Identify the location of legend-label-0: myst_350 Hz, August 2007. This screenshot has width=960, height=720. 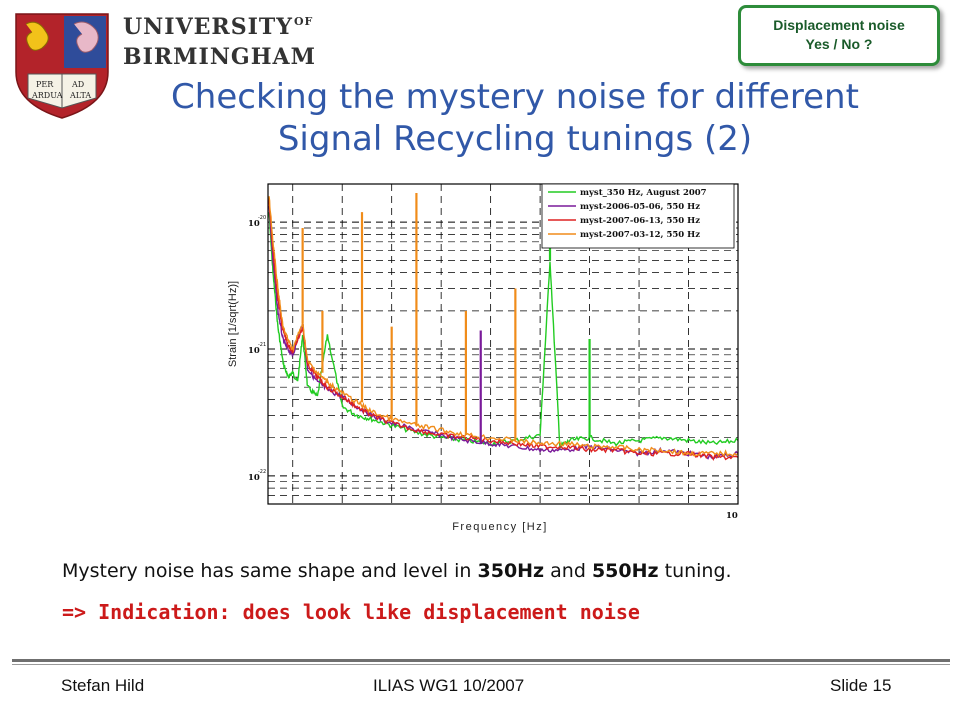
(643, 193).